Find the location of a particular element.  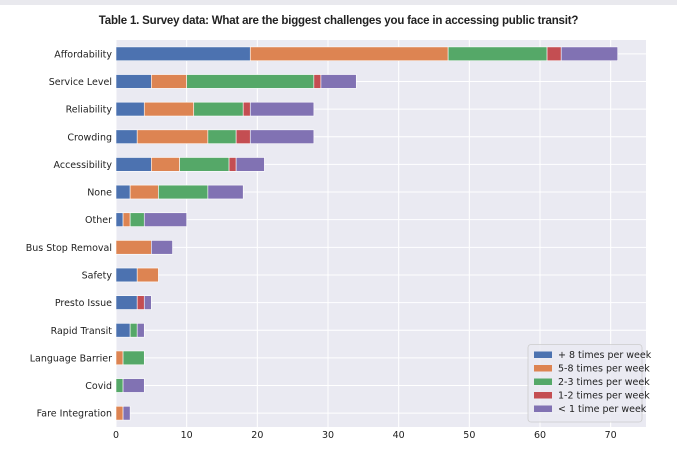

category-label: Service Level is located at coordinates (80, 82).